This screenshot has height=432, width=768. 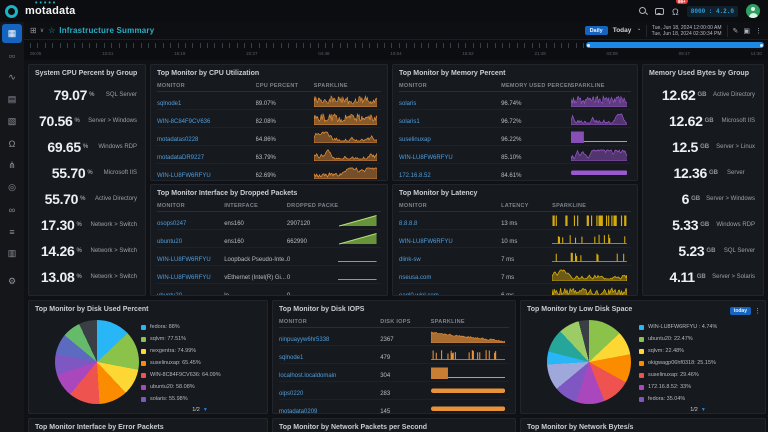 I want to click on monitor-cell: sqlnode1, so click(x=206, y=101).